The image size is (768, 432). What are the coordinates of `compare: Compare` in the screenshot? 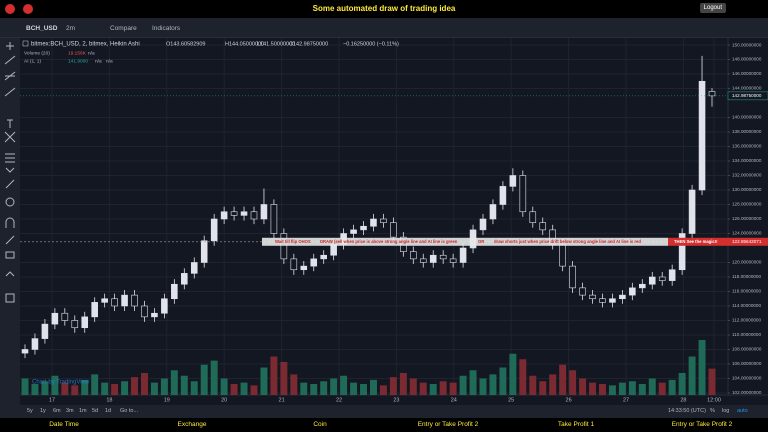 It's located at (123, 28).